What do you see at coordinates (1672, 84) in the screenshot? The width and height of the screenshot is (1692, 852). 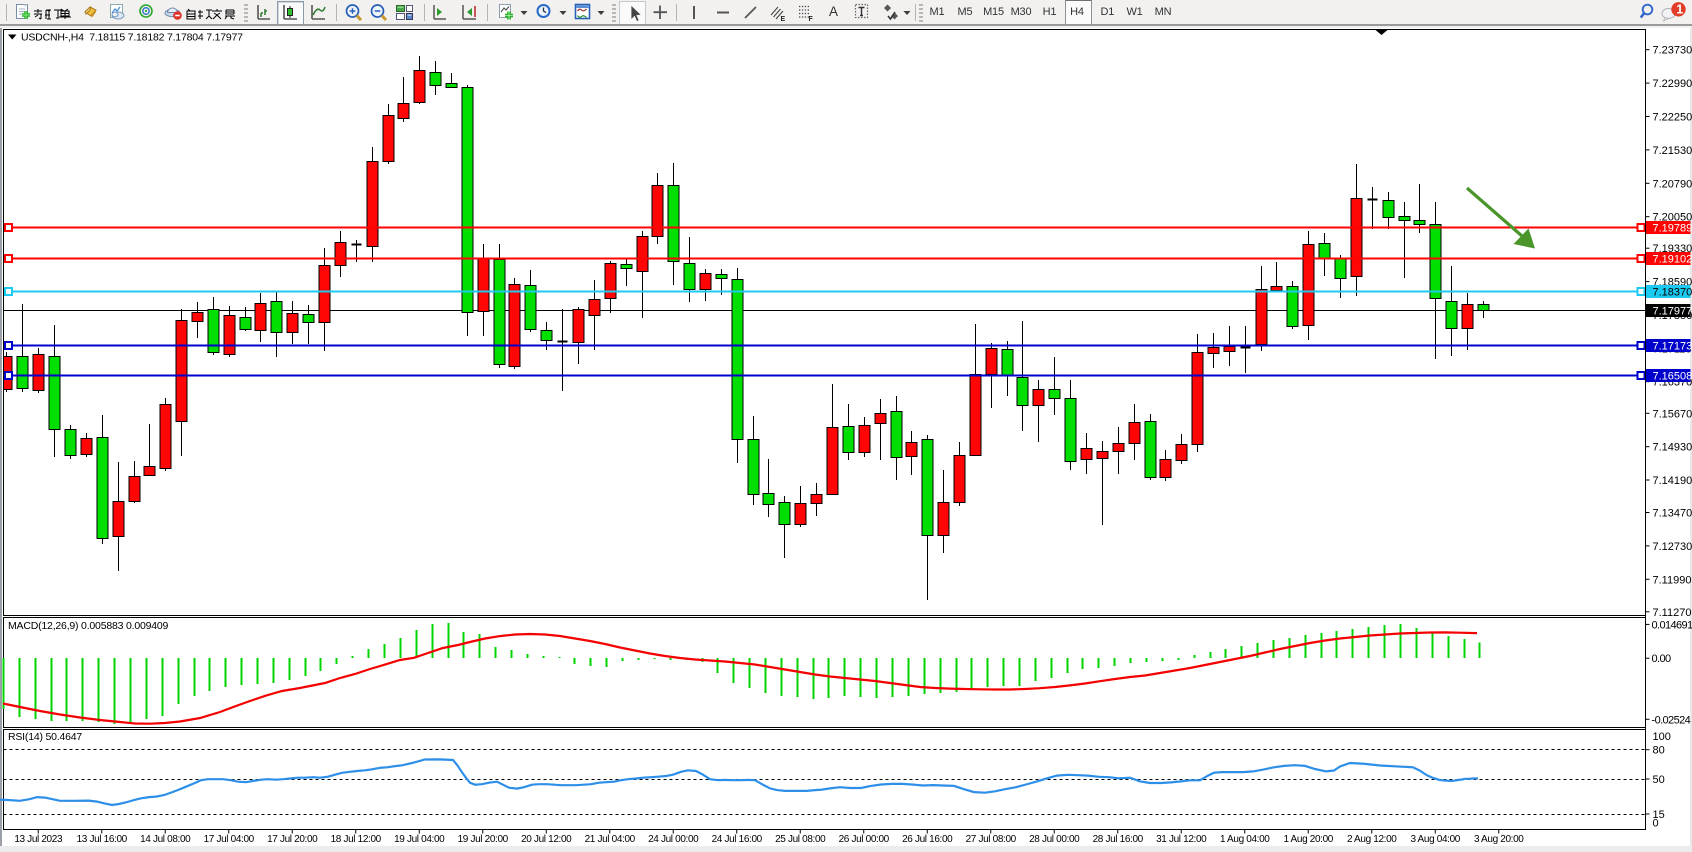 I see `svg-text: 7.22990` at bounding box center [1672, 84].